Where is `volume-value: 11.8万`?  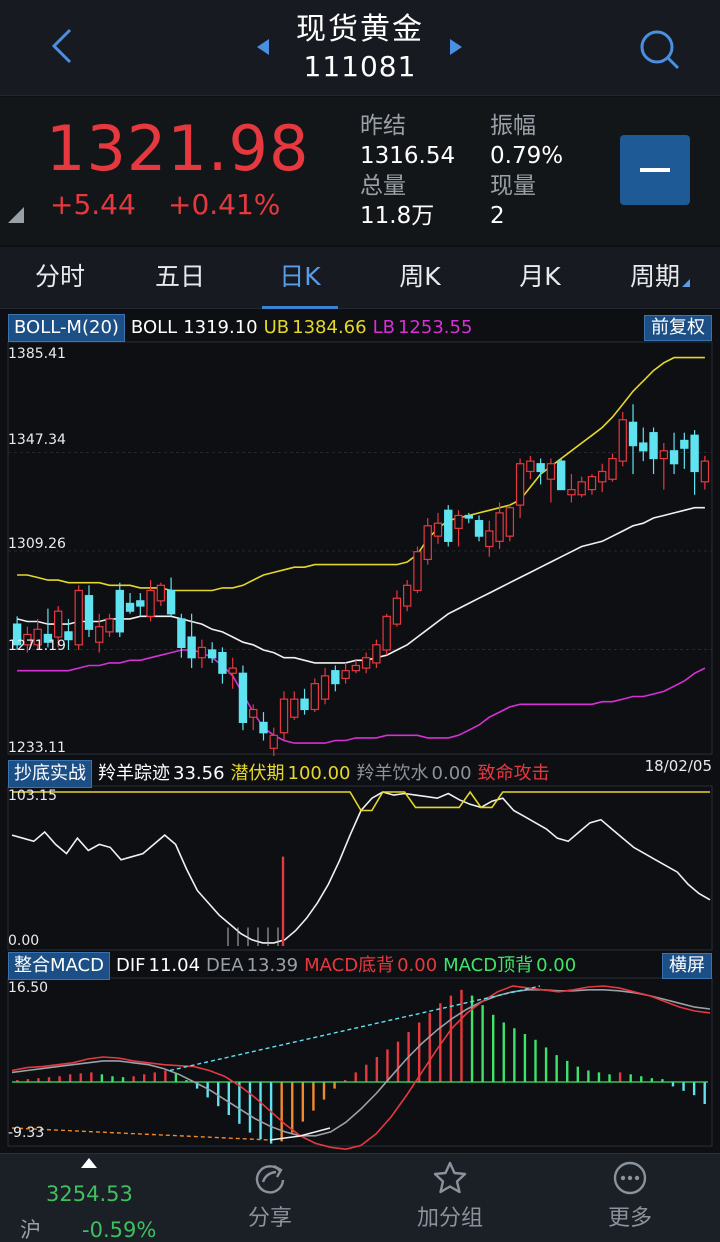 volume-value: 11.8万 is located at coordinates (397, 216).